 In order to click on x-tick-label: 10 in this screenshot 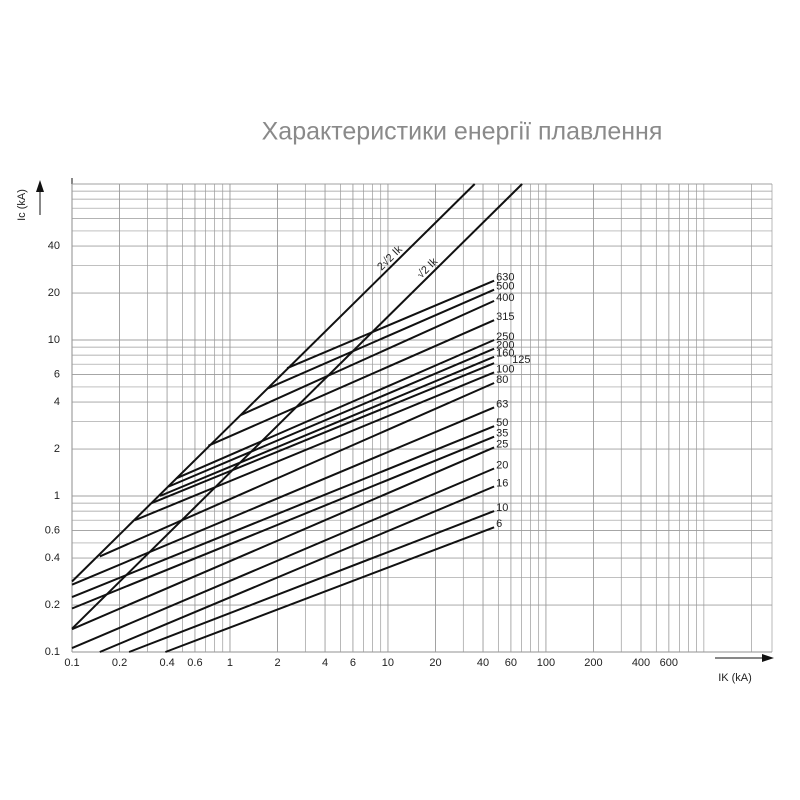, I will do `click(388, 663)`.